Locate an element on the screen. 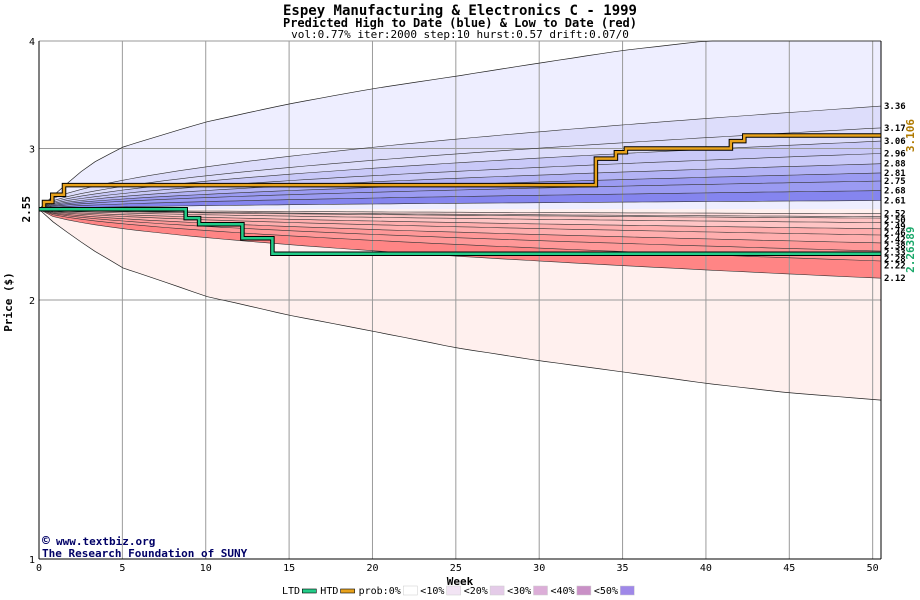 This screenshot has height=600, width=920. htd-end-label: 3.106 is located at coordinates (910, 135).